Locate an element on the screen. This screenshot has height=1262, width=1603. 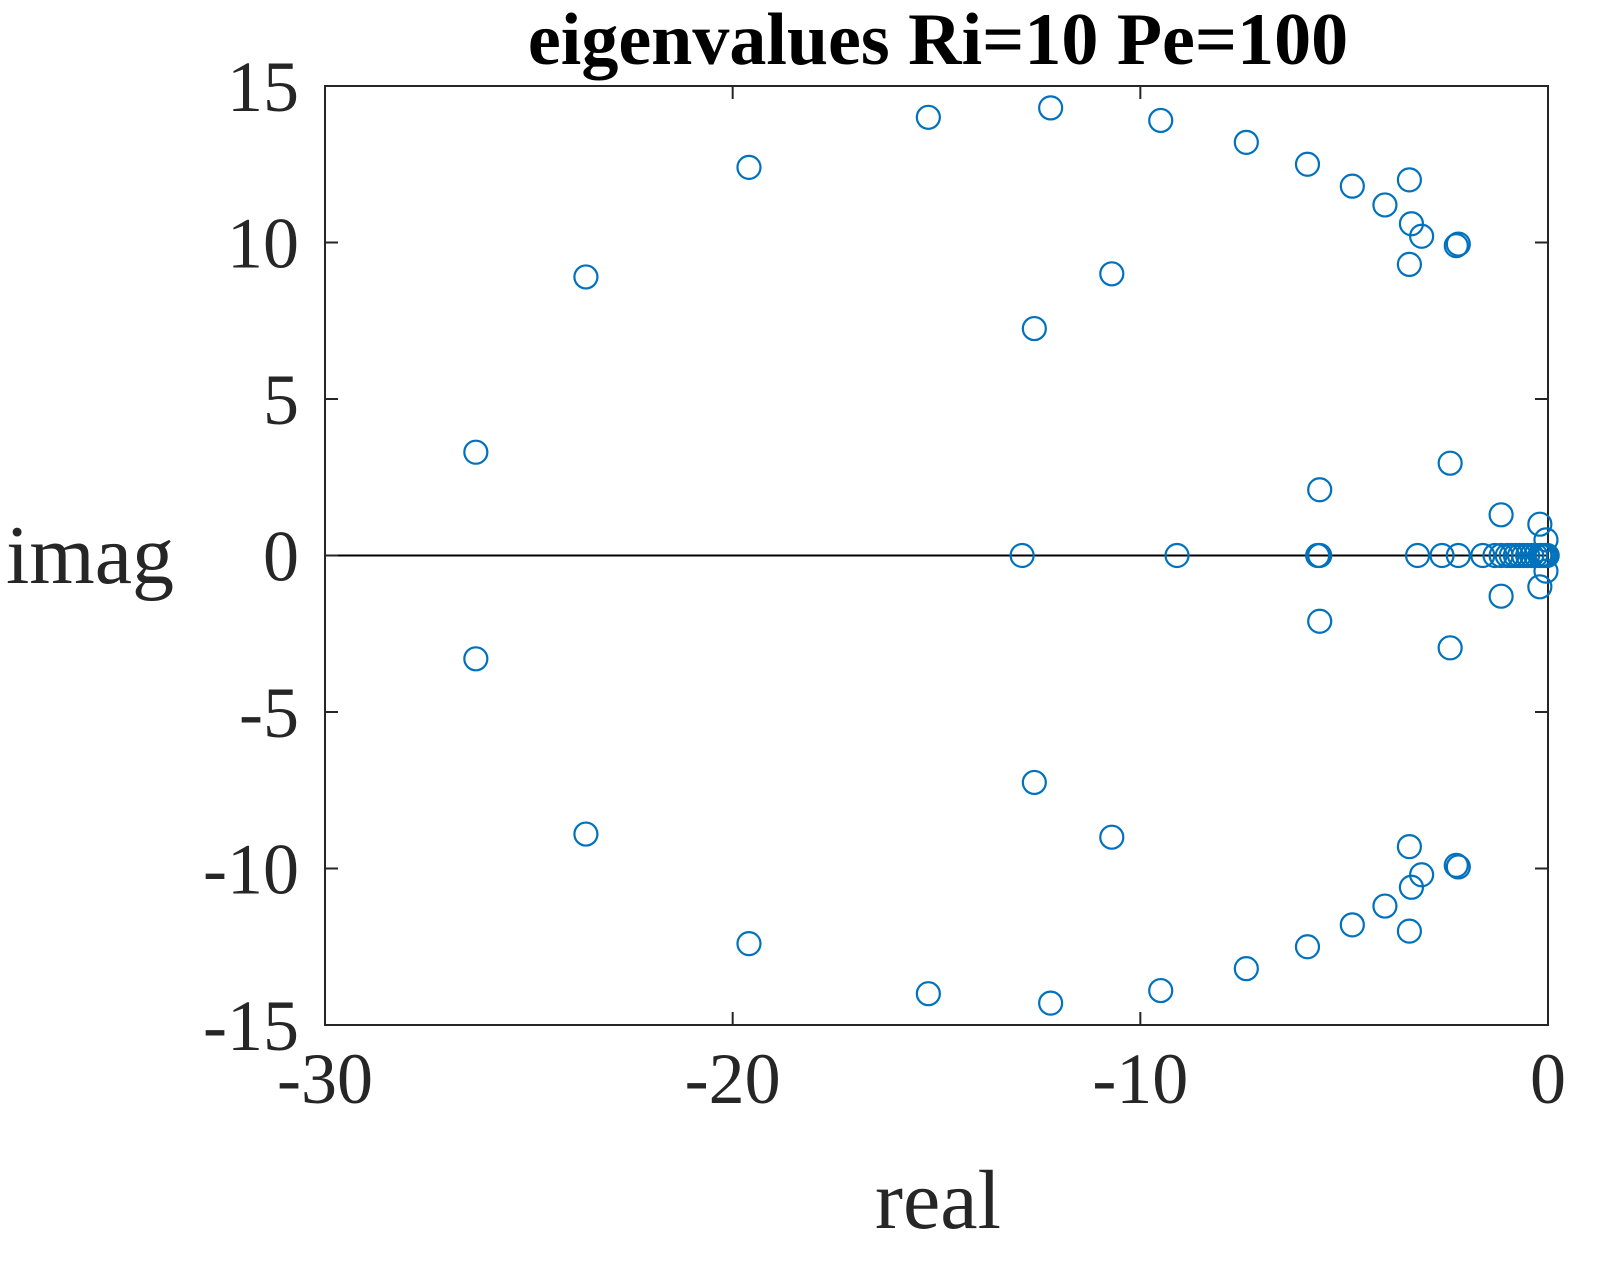
x-axis-label: real is located at coordinates (938, 1200).